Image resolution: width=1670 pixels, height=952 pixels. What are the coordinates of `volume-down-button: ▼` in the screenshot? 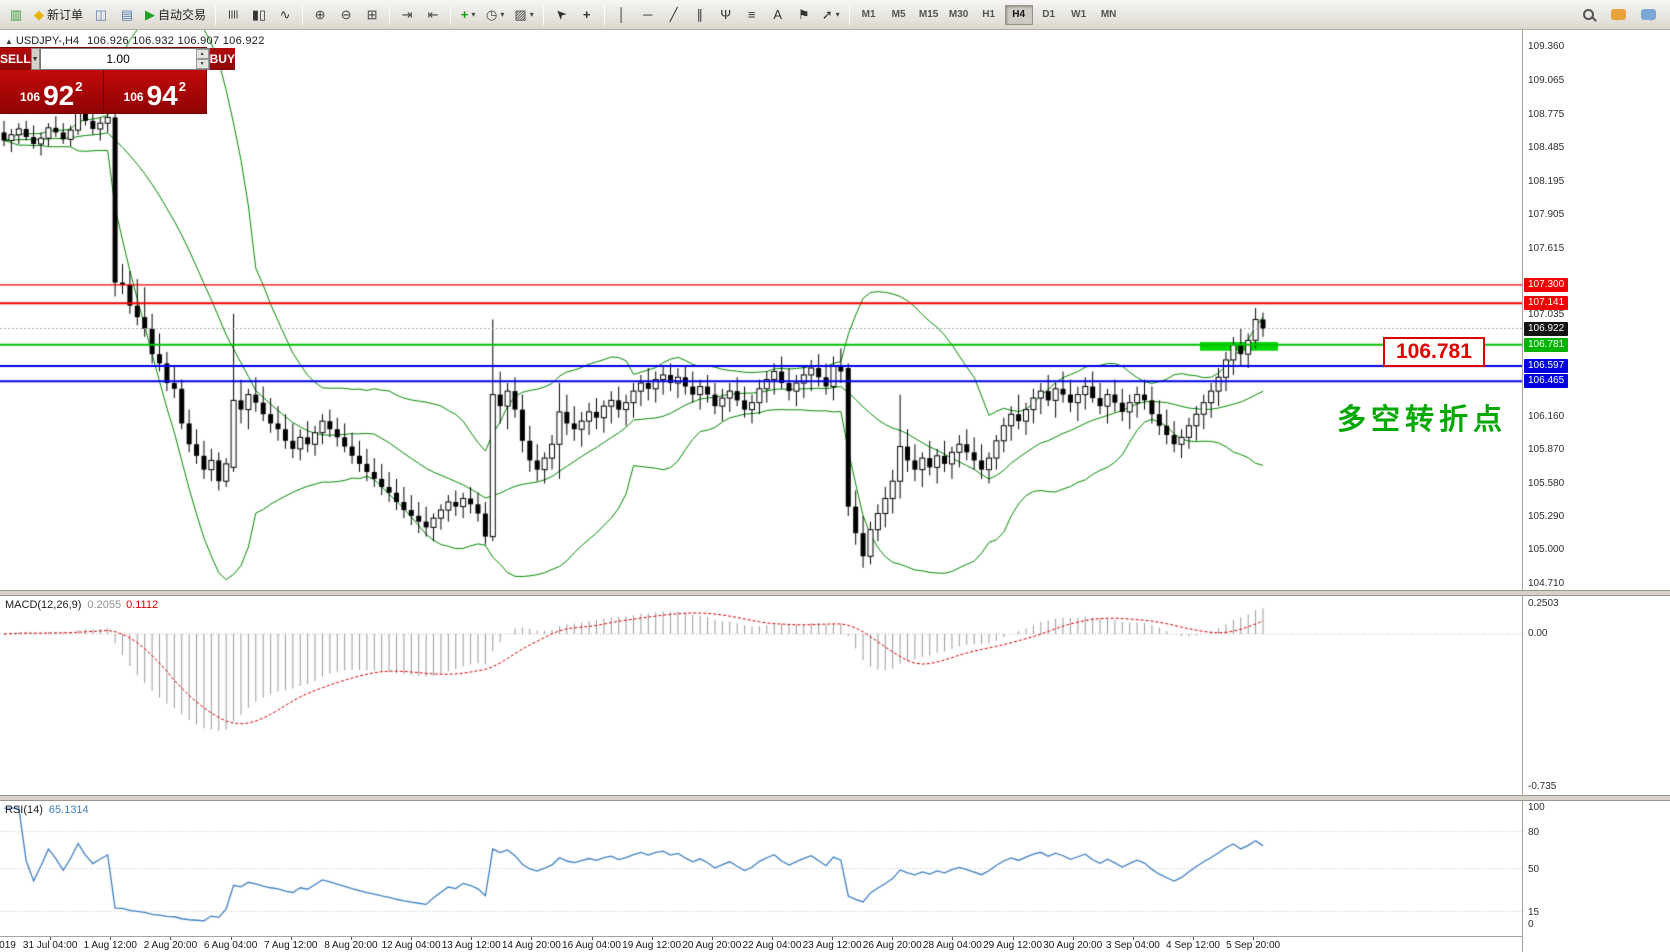 It's located at (202, 64).